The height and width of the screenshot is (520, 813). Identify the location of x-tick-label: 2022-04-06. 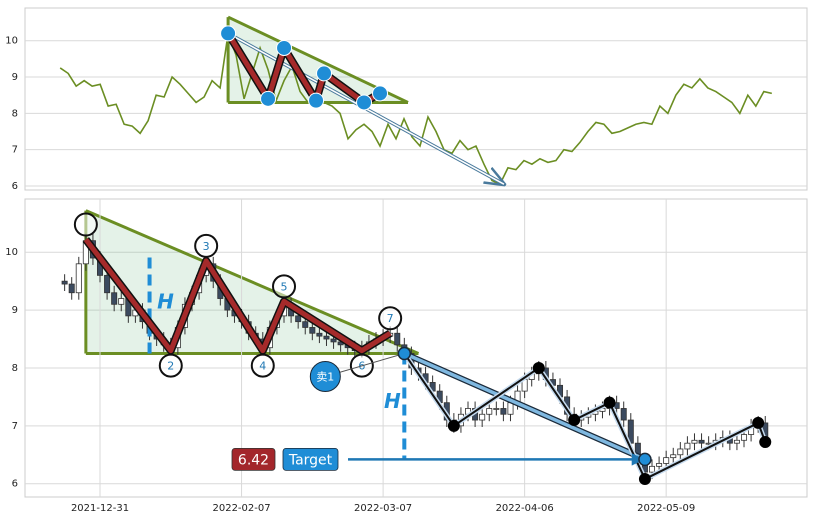
(525, 508).